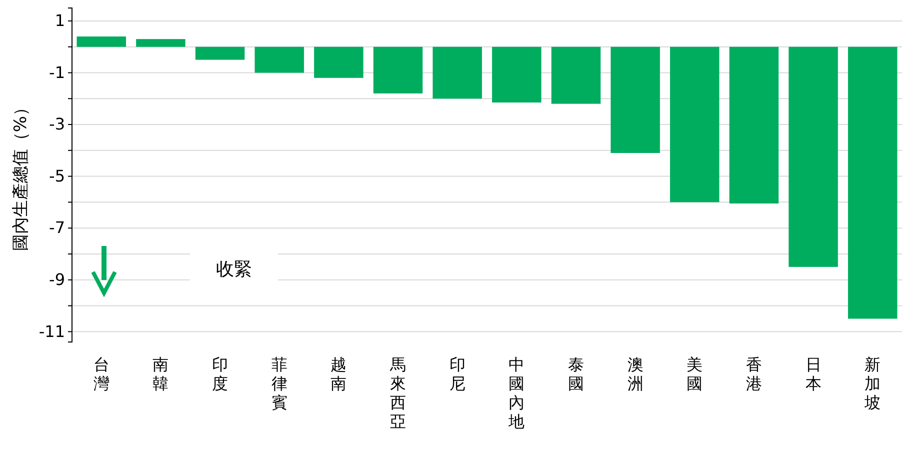  I want to click on y-tick-label: -3, so click(57, 124).